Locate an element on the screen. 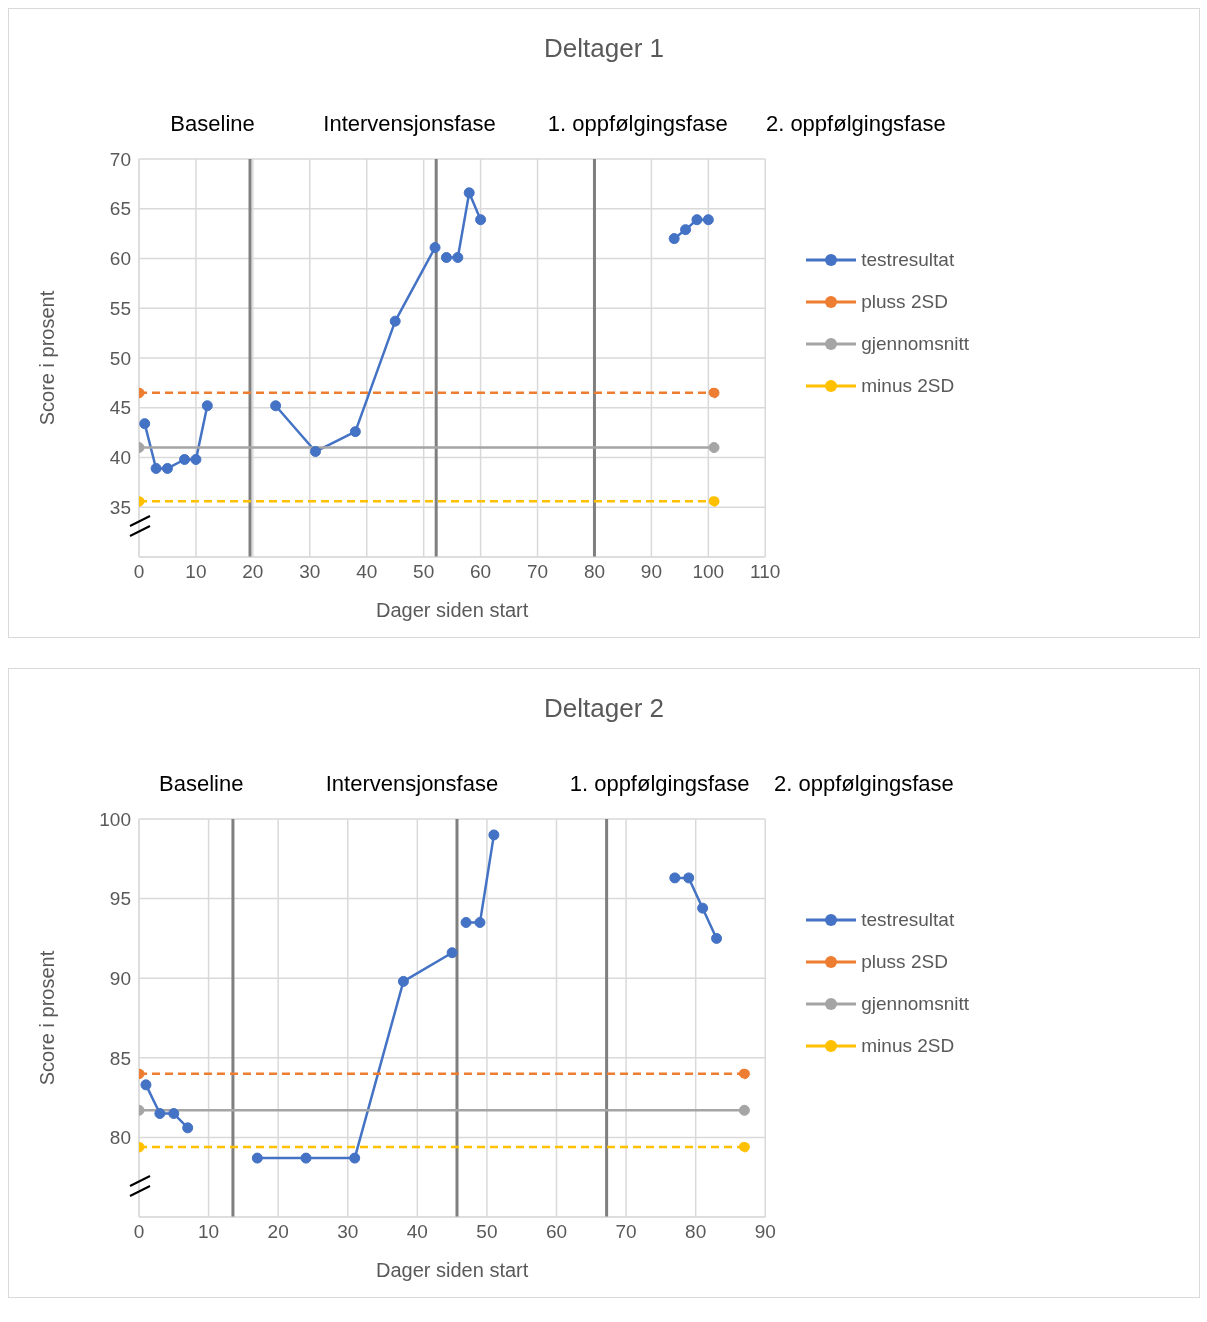 The height and width of the screenshot is (1322, 1207). y-tick-label: 55 is located at coordinates (120, 308).